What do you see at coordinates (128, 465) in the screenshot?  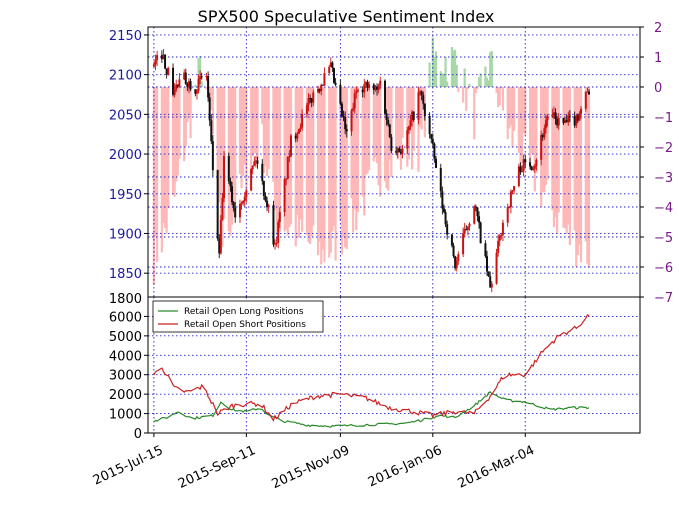 I see `x-tick-0: 2015-Jul-15` at bounding box center [128, 465].